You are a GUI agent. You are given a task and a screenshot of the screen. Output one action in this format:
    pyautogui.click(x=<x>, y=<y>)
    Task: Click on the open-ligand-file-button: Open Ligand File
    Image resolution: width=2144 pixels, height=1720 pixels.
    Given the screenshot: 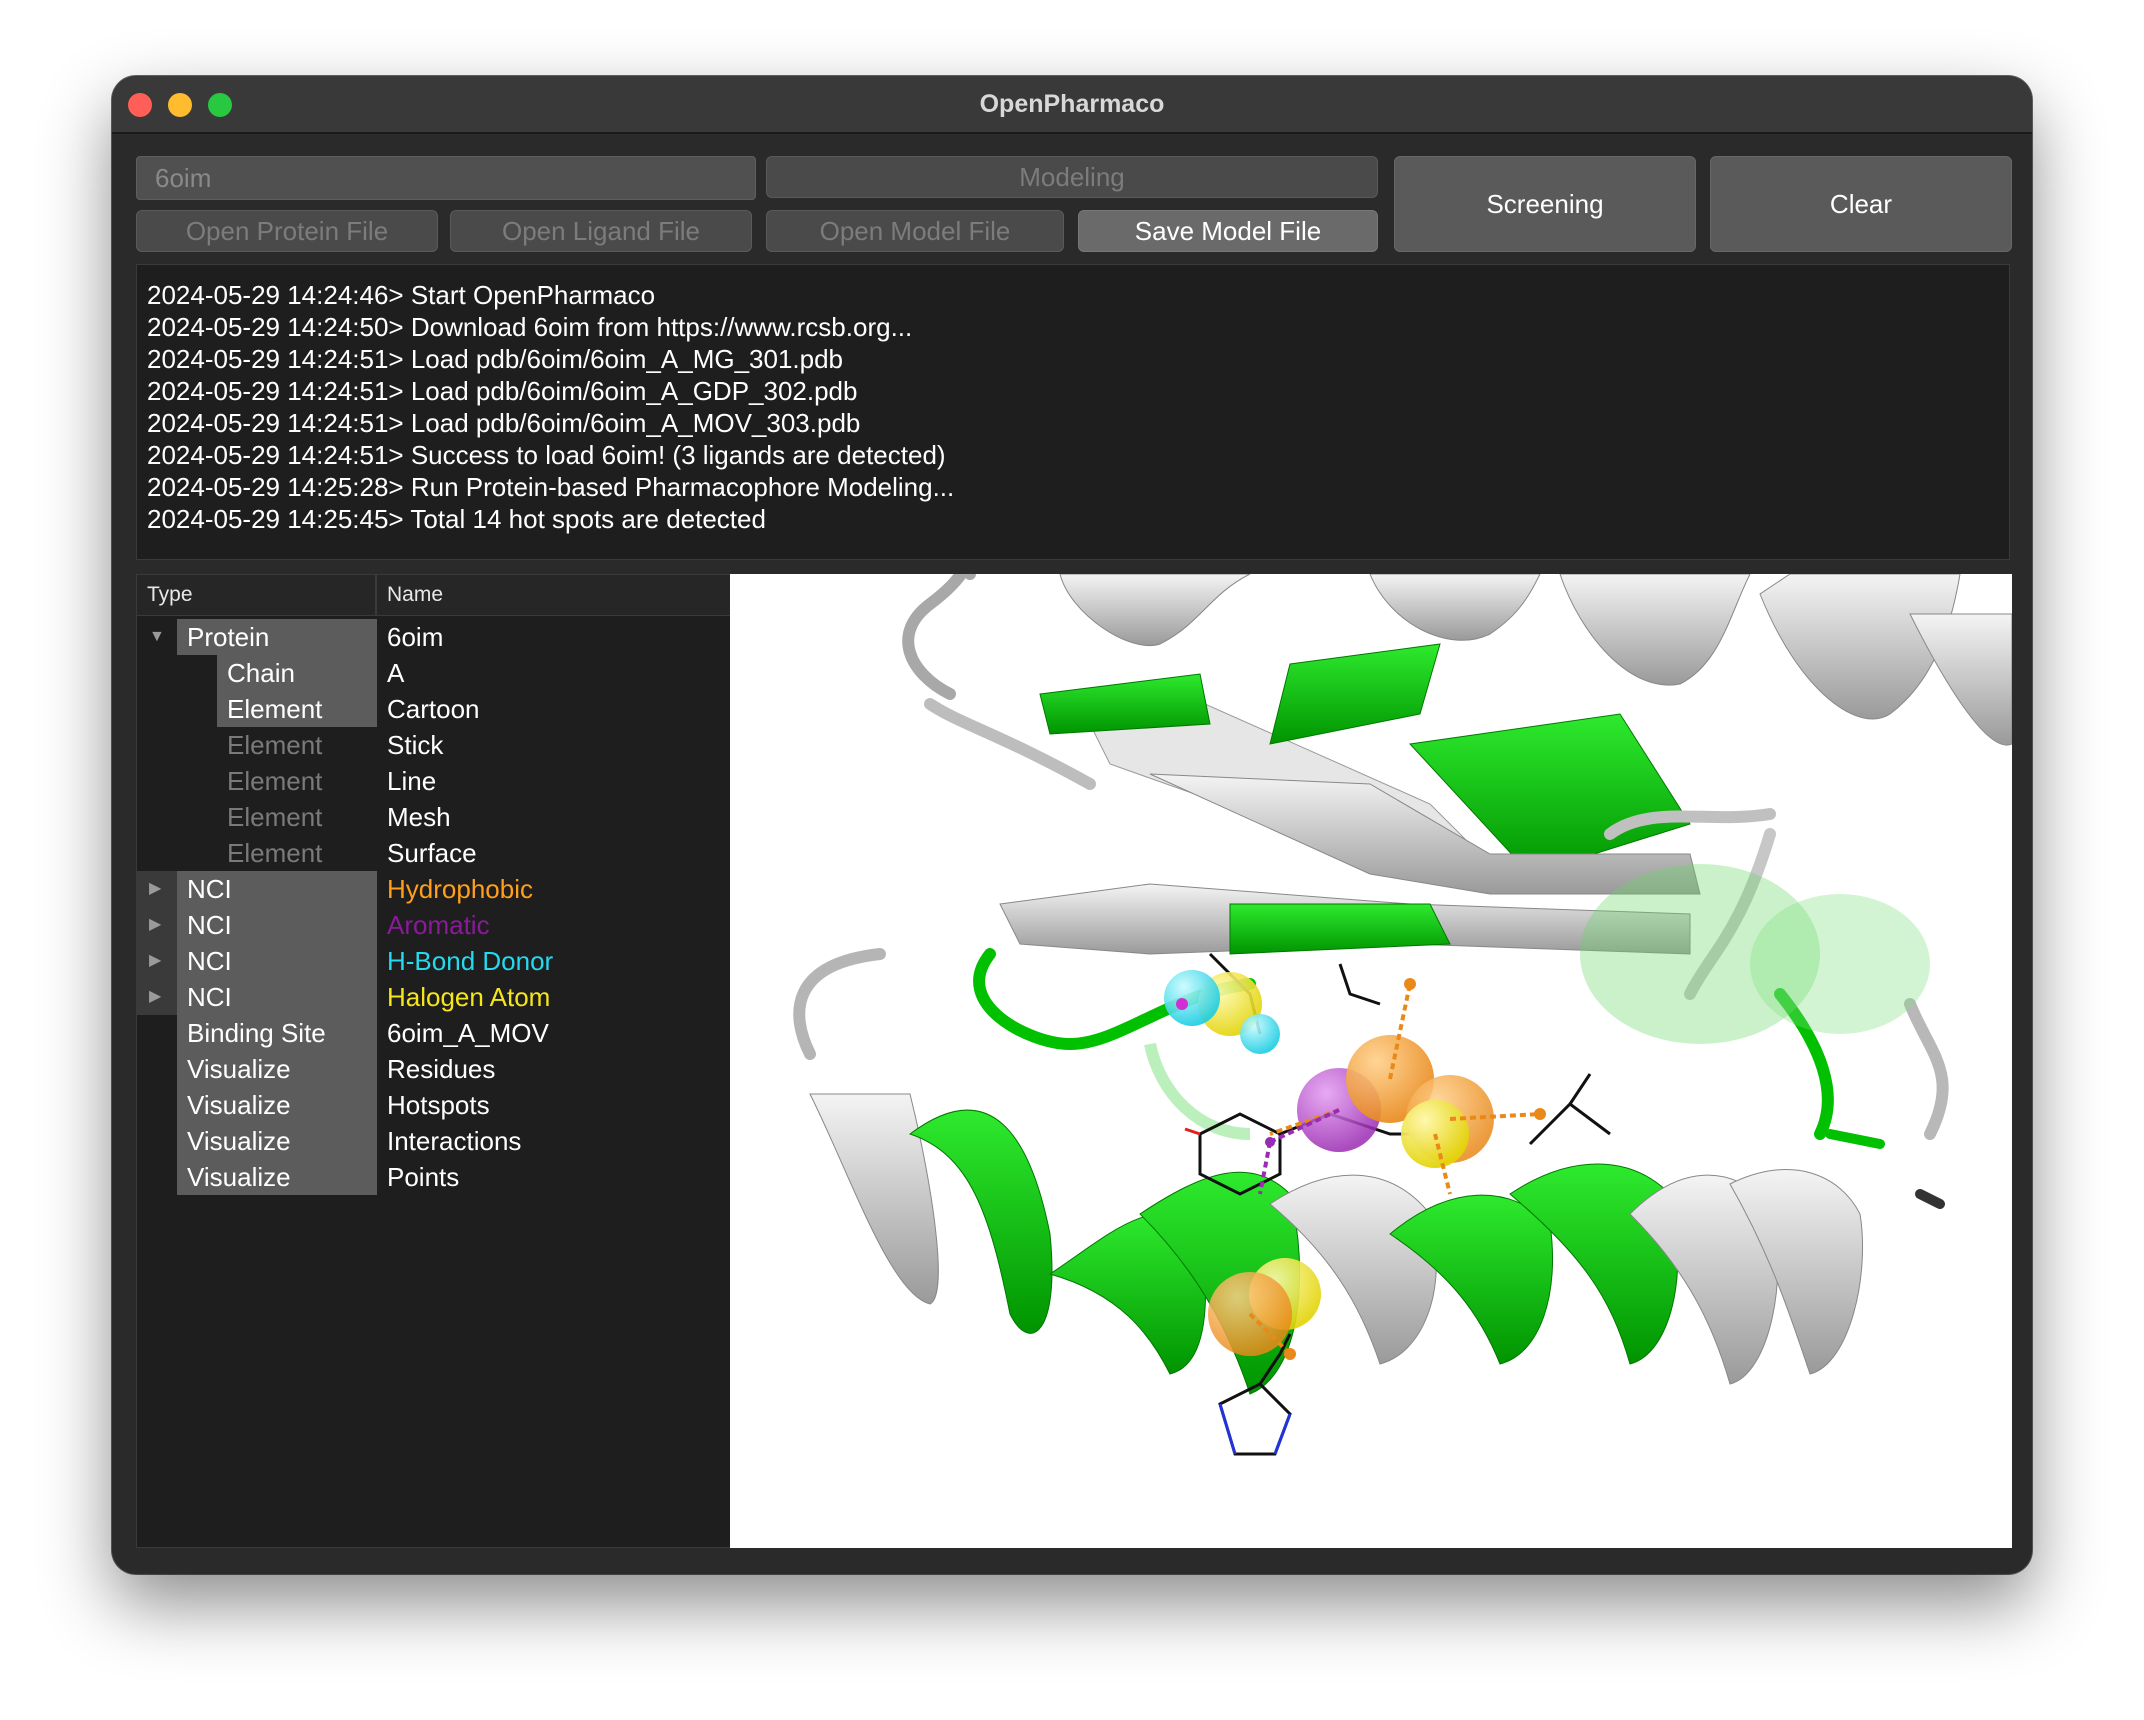 What is the action you would take?
    pyautogui.click(x=601, y=231)
    